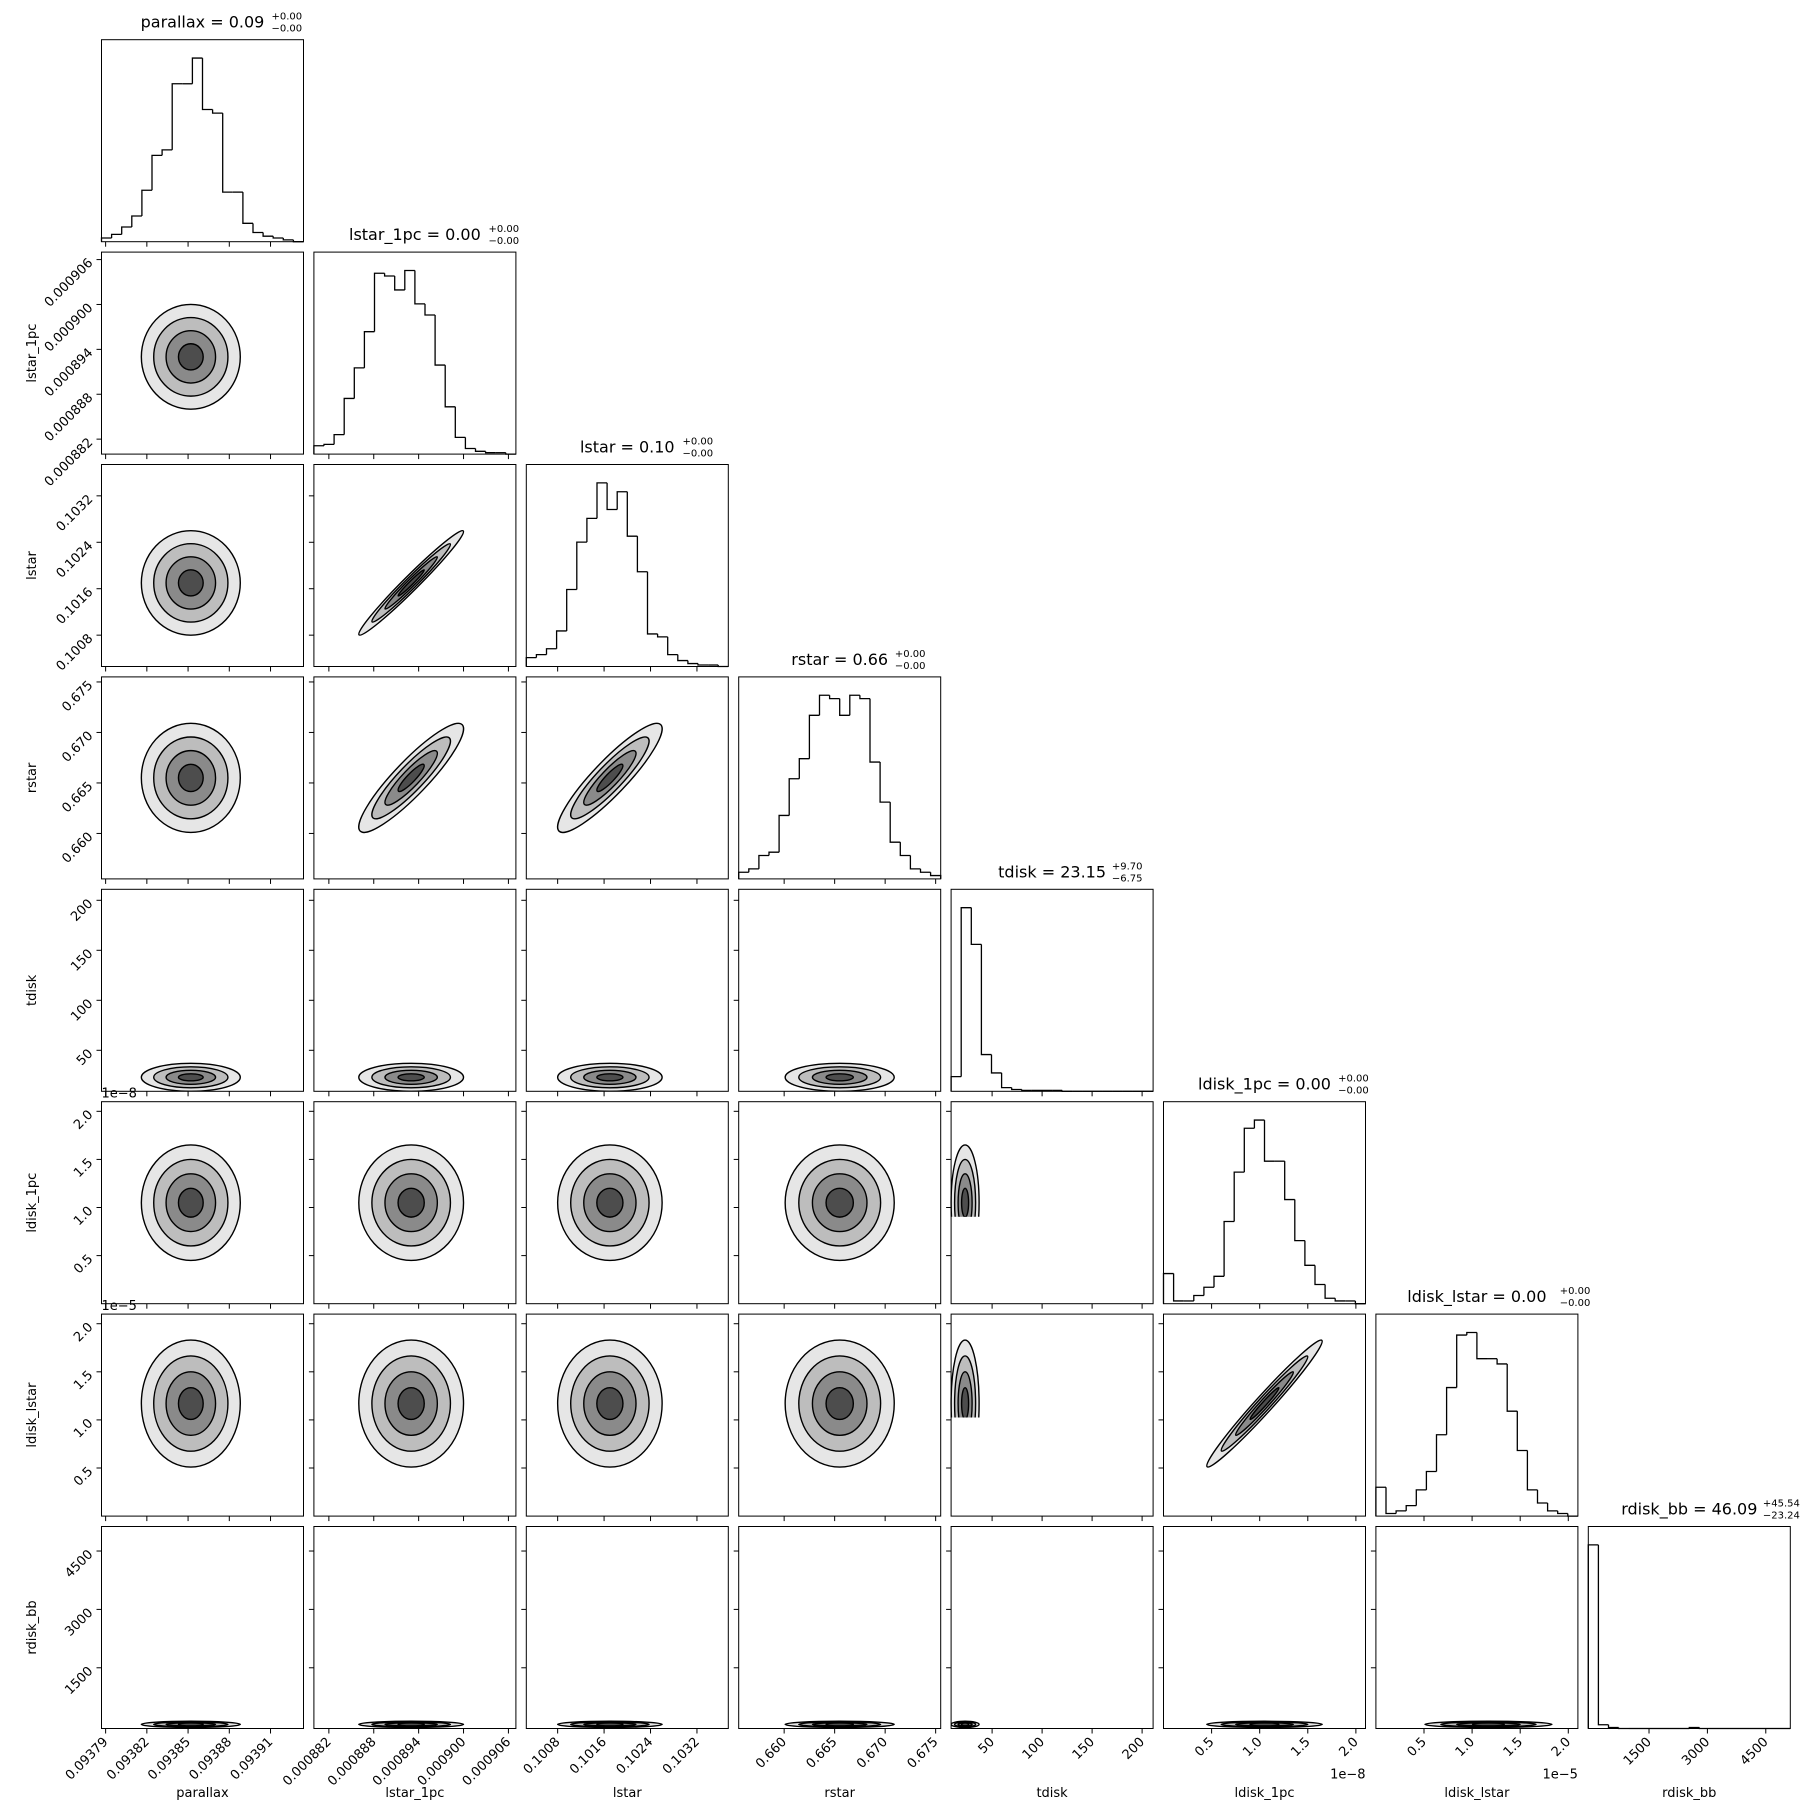 This screenshot has height=1809, width=1809. What do you see at coordinates (77, 696) in the screenshot?
I see `y-tick-label: 0.675` at bounding box center [77, 696].